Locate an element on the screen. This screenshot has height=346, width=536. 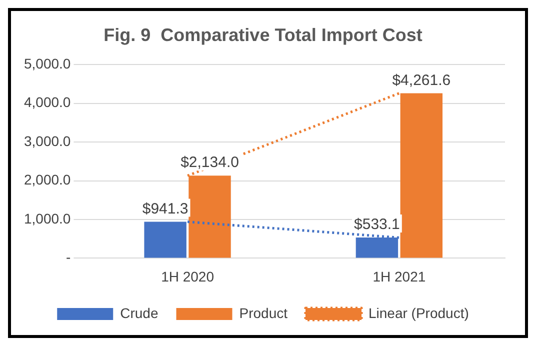
y-tick-label: 4,000.0 is located at coordinates (47, 102).